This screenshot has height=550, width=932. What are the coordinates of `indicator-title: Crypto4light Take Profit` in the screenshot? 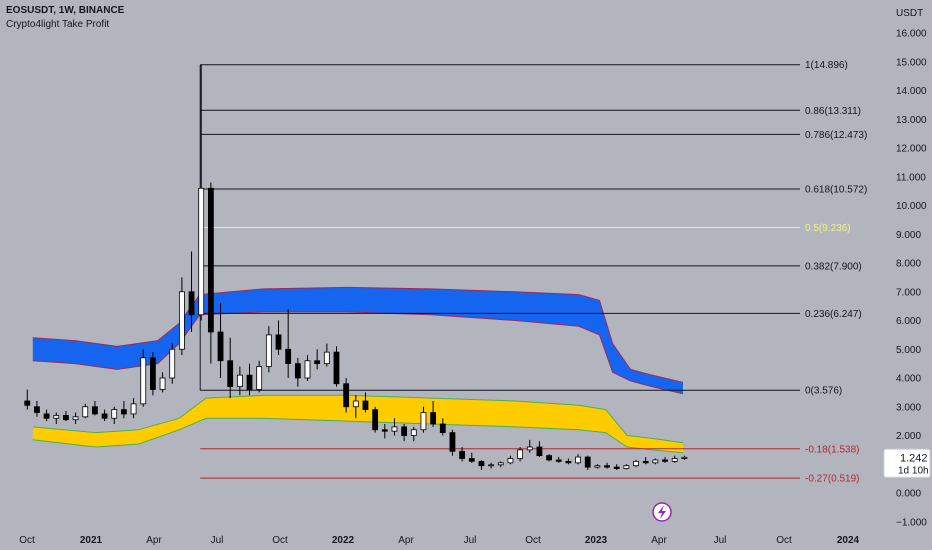 It's located at (58, 24).